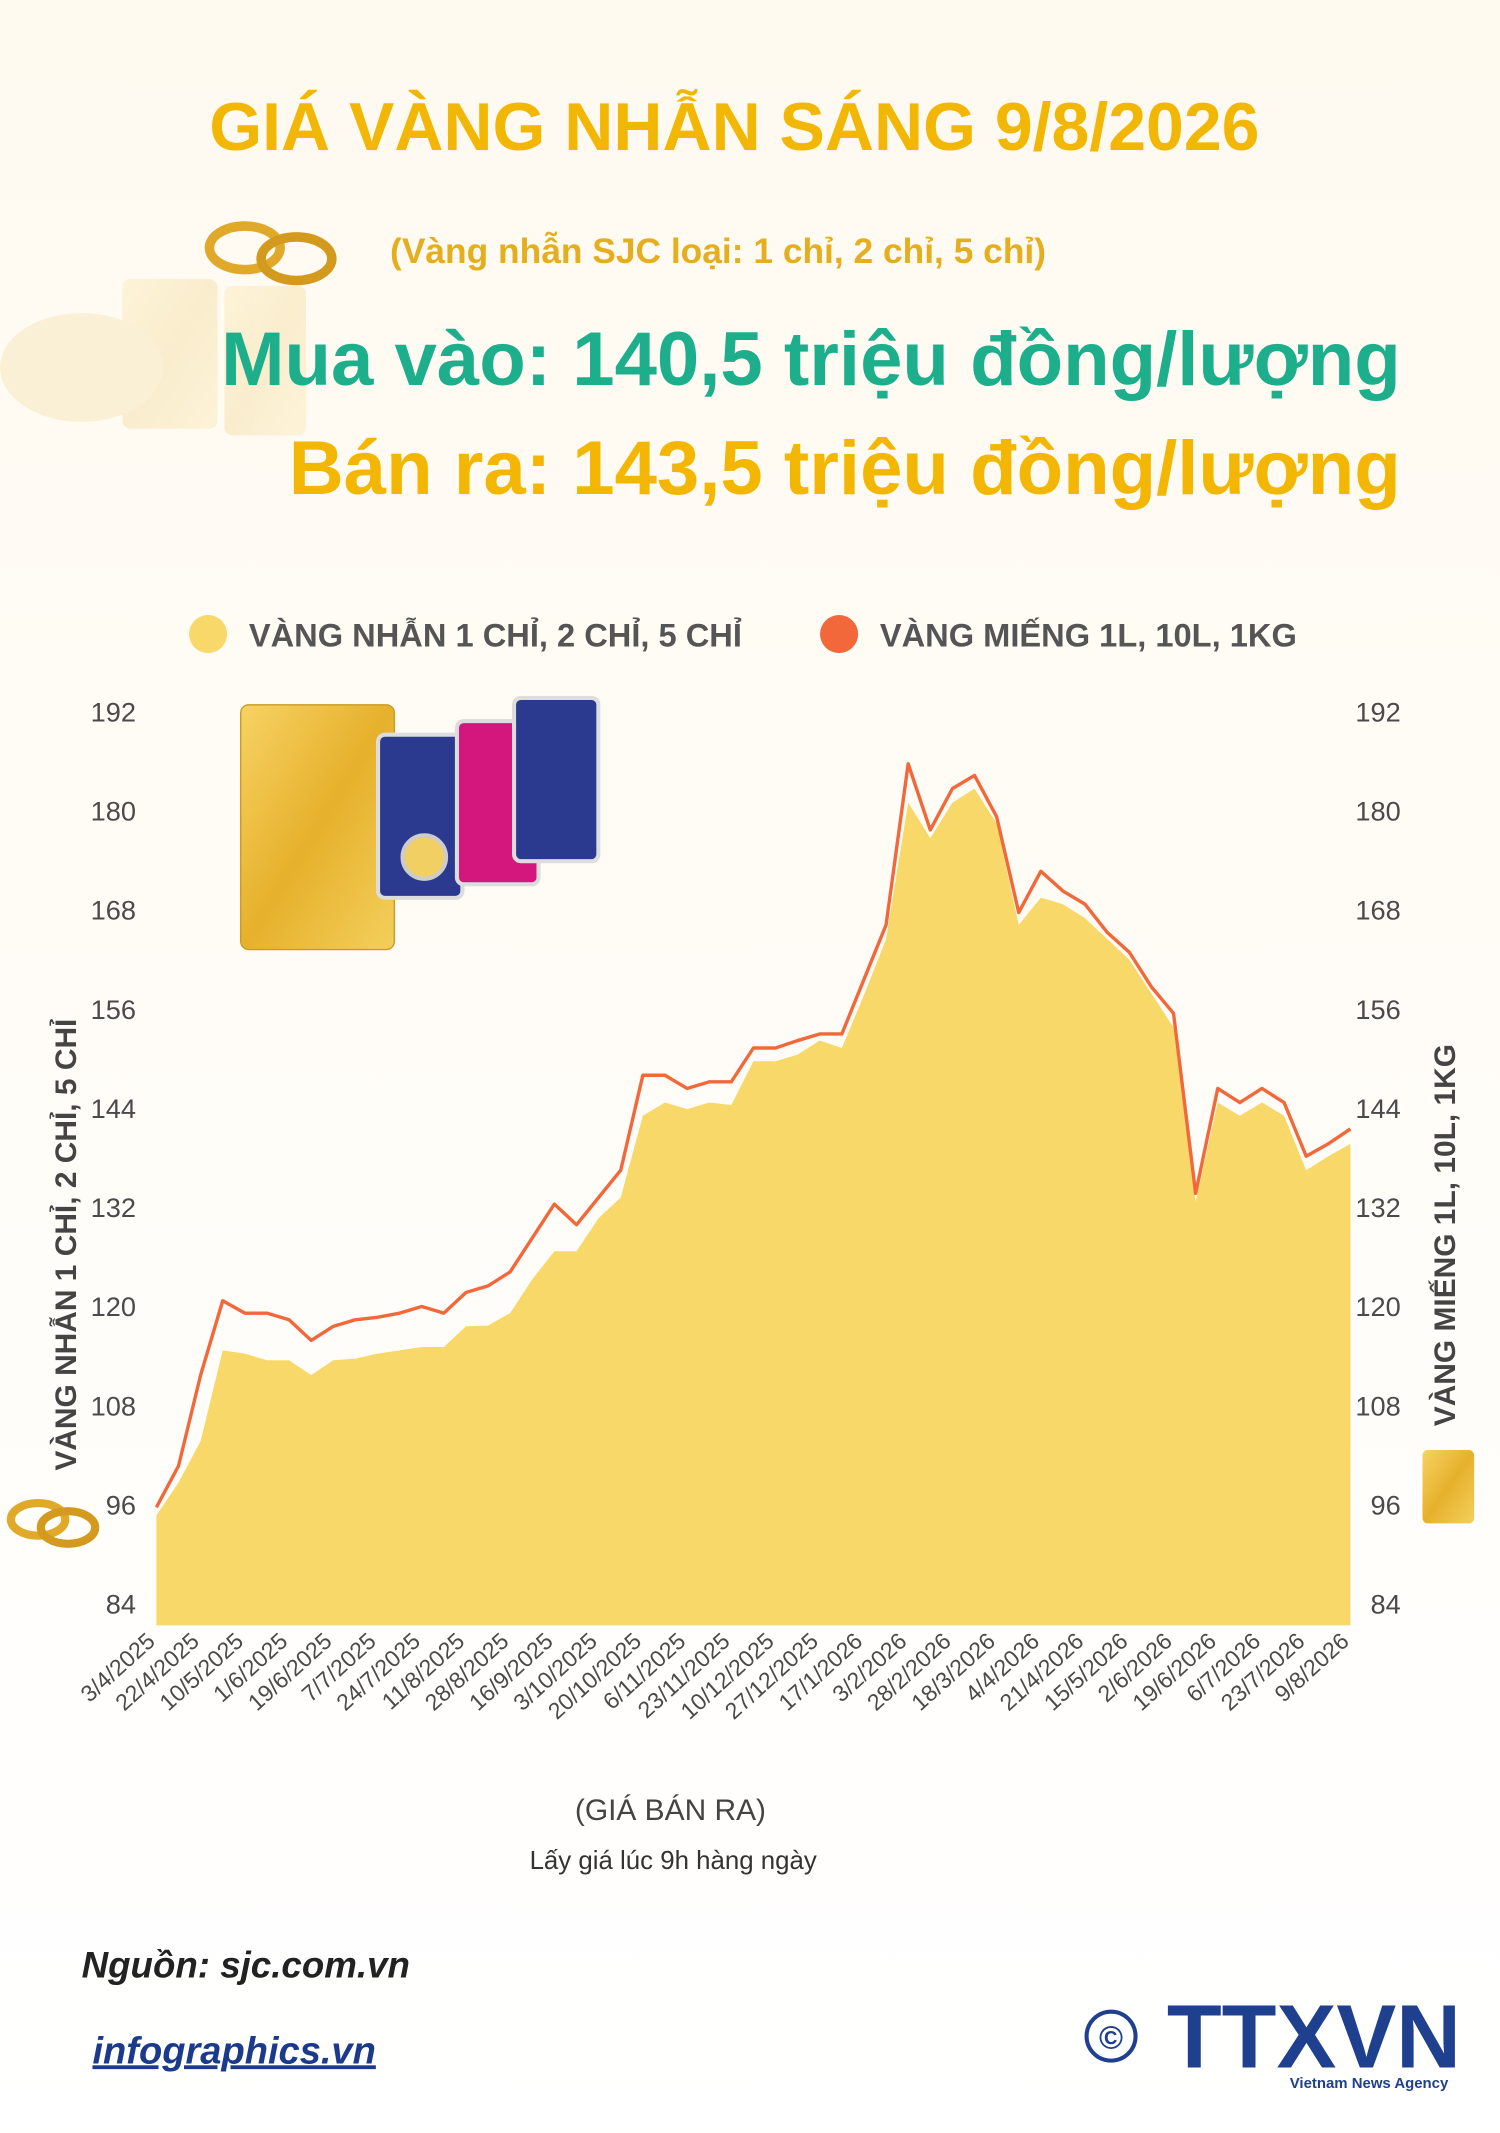 The width and height of the screenshot is (1500, 2133). What do you see at coordinates (1377, 1207) in the screenshot?
I see `y2-tick-label: 132` at bounding box center [1377, 1207].